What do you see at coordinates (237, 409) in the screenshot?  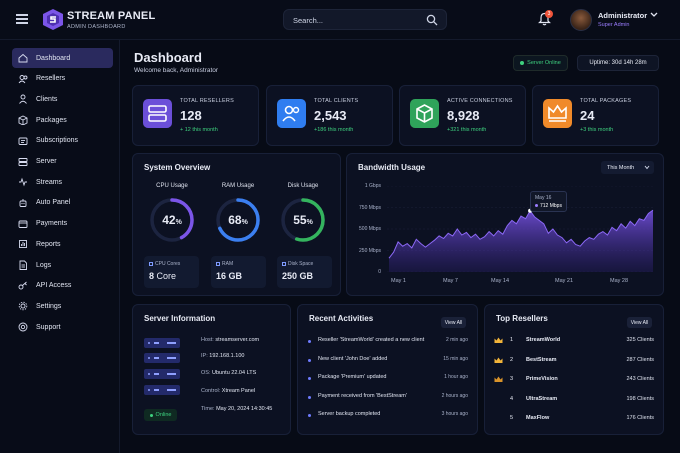 I see `server-time: Time: May 20, 2024 14:30:45` at bounding box center [237, 409].